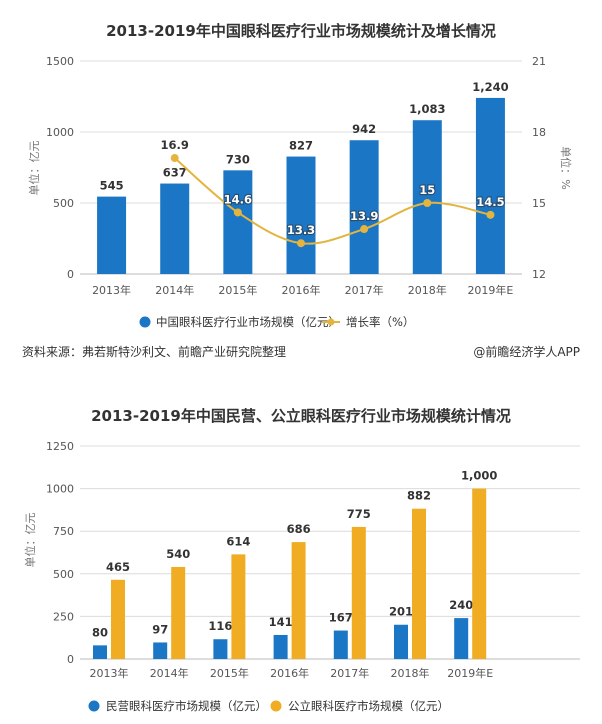 The image size is (602, 724). What do you see at coordinates (490, 202) in the screenshot?
I see `growth-data-label: 14.5` at bounding box center [490, 202].